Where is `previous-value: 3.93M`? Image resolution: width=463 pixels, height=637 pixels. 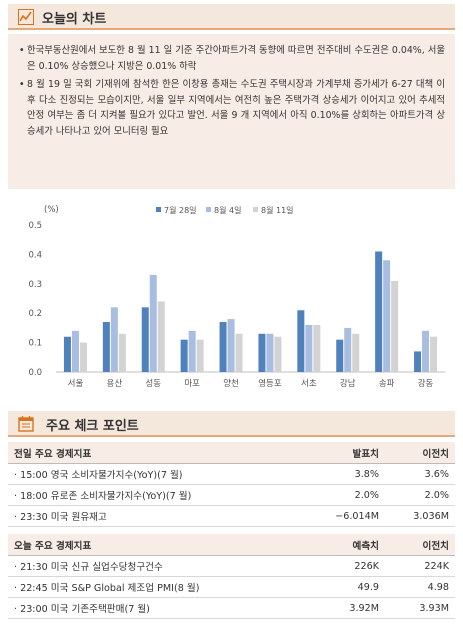 previous-value: 3.93M is located at coordinates (417, 608).